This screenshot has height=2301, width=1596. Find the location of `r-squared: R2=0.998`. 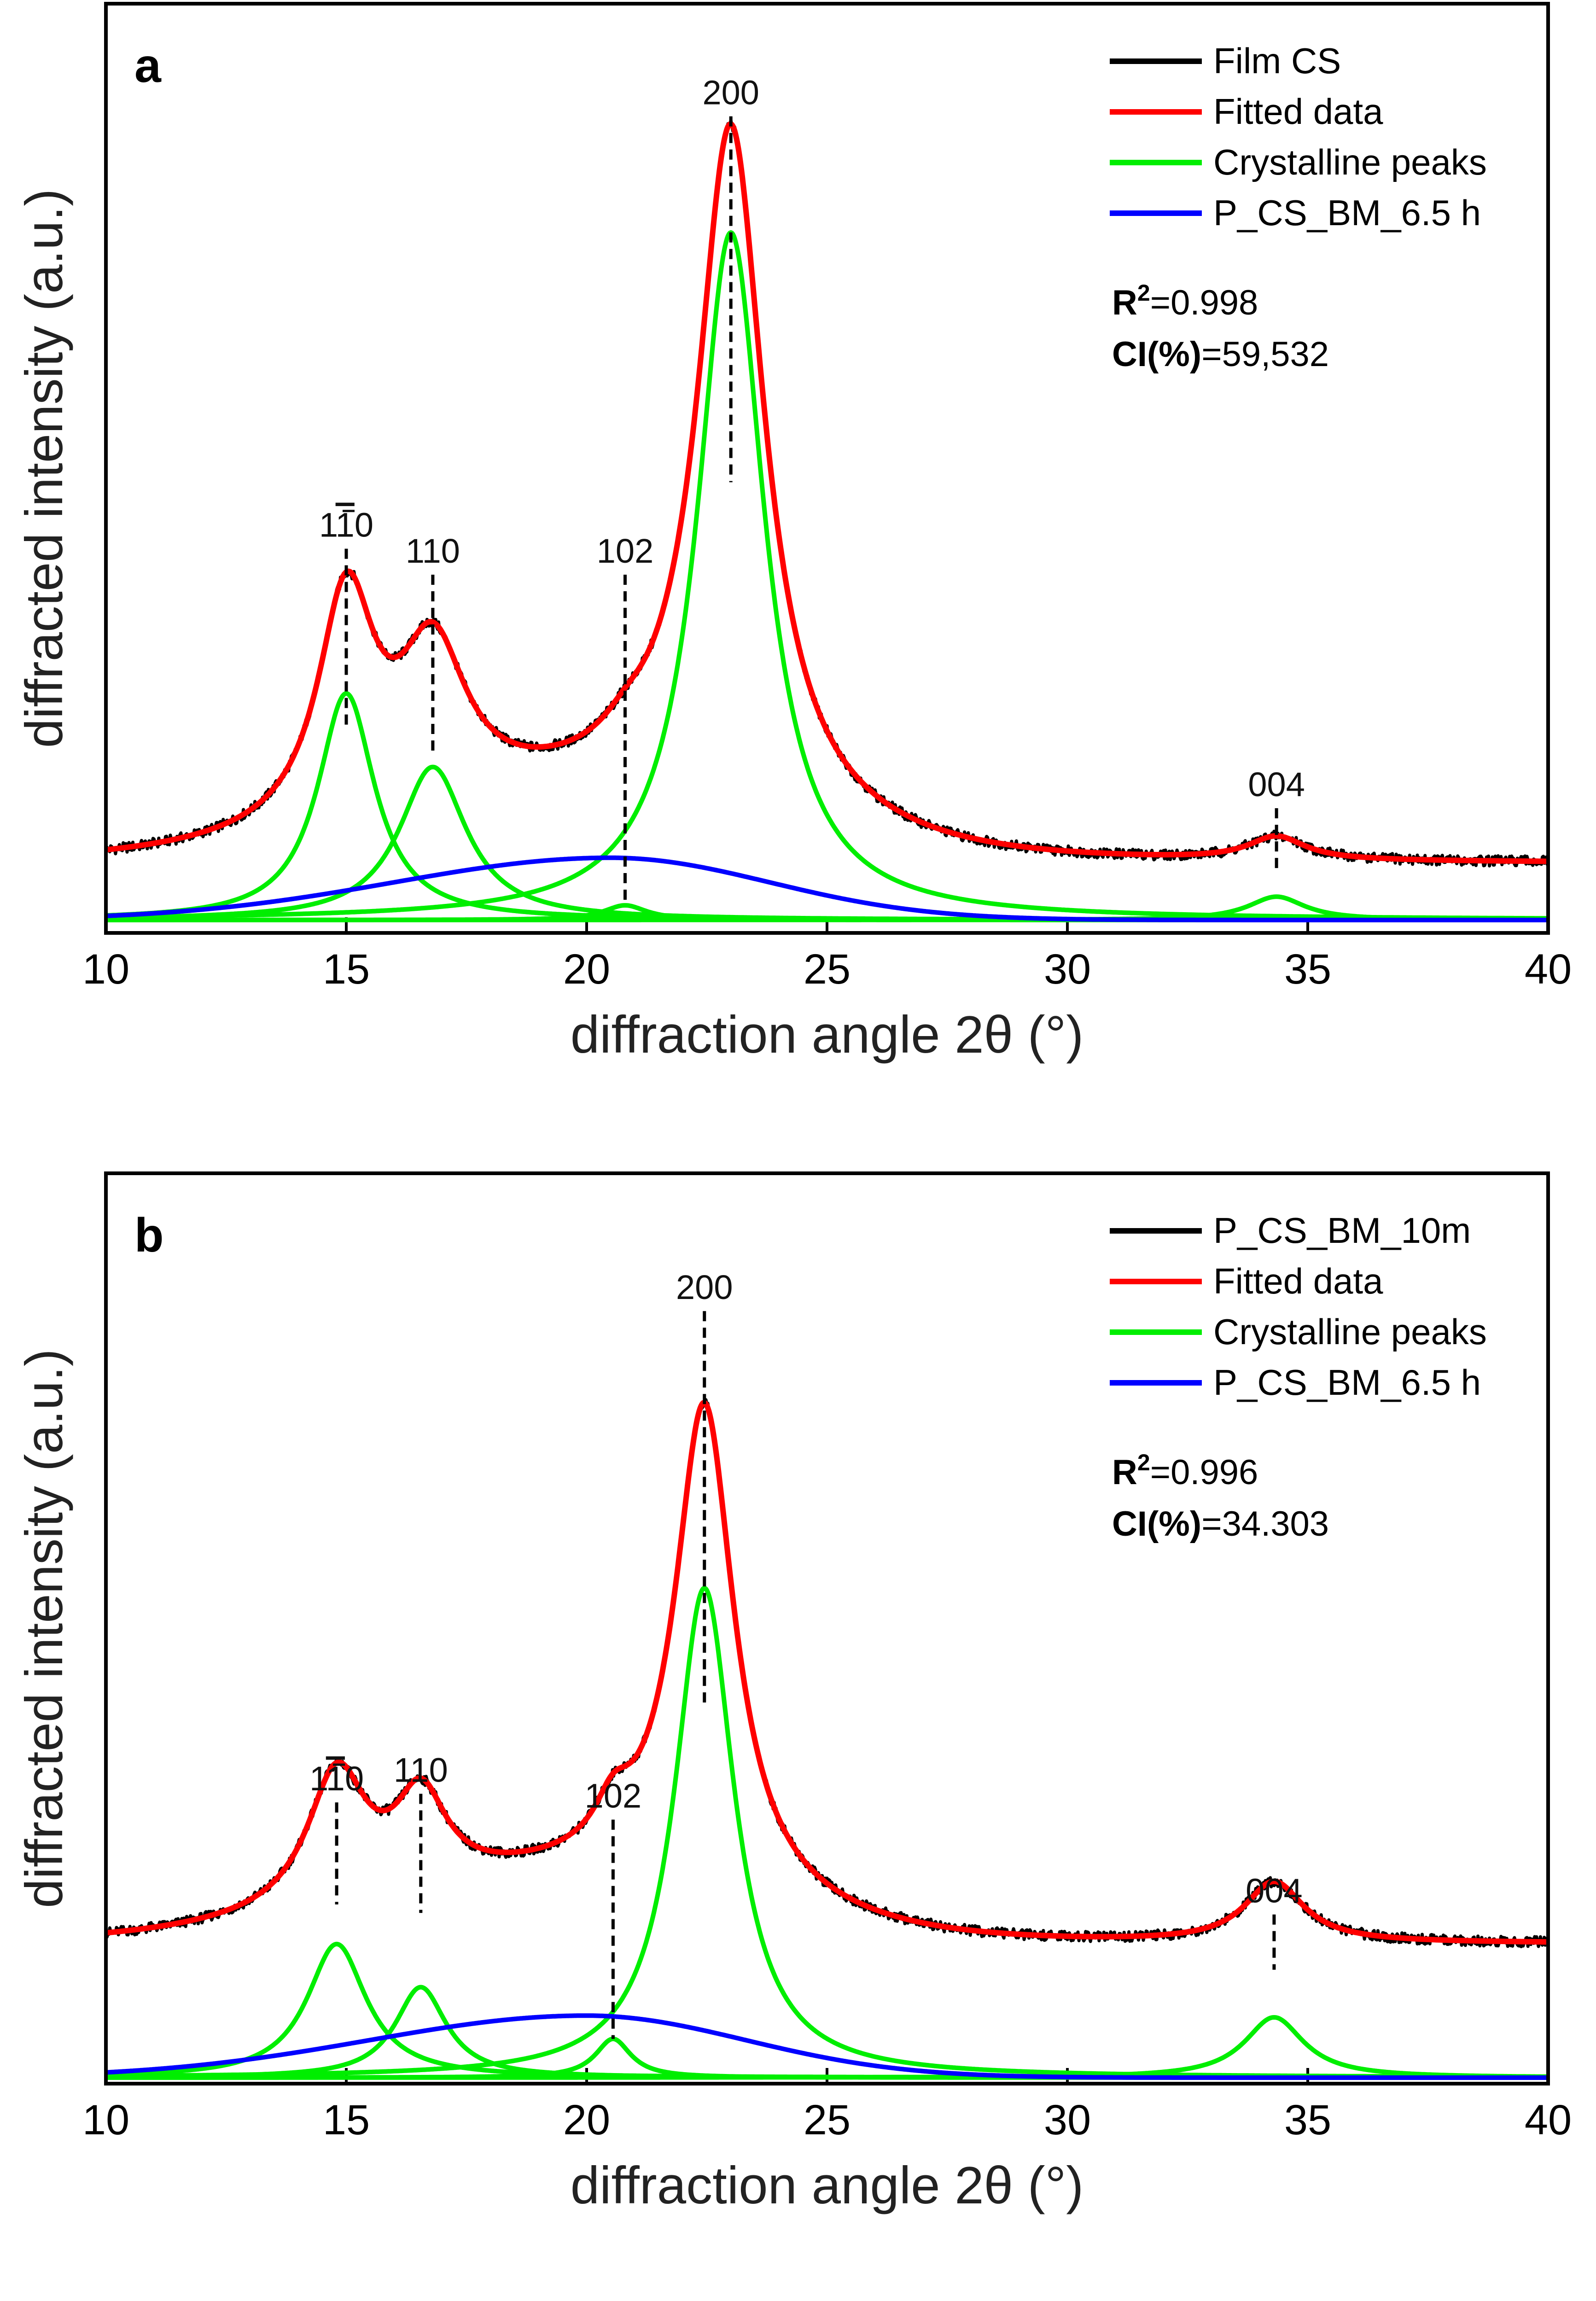

r-squared: R2=0.998 is located at coordinates (1185, 301).